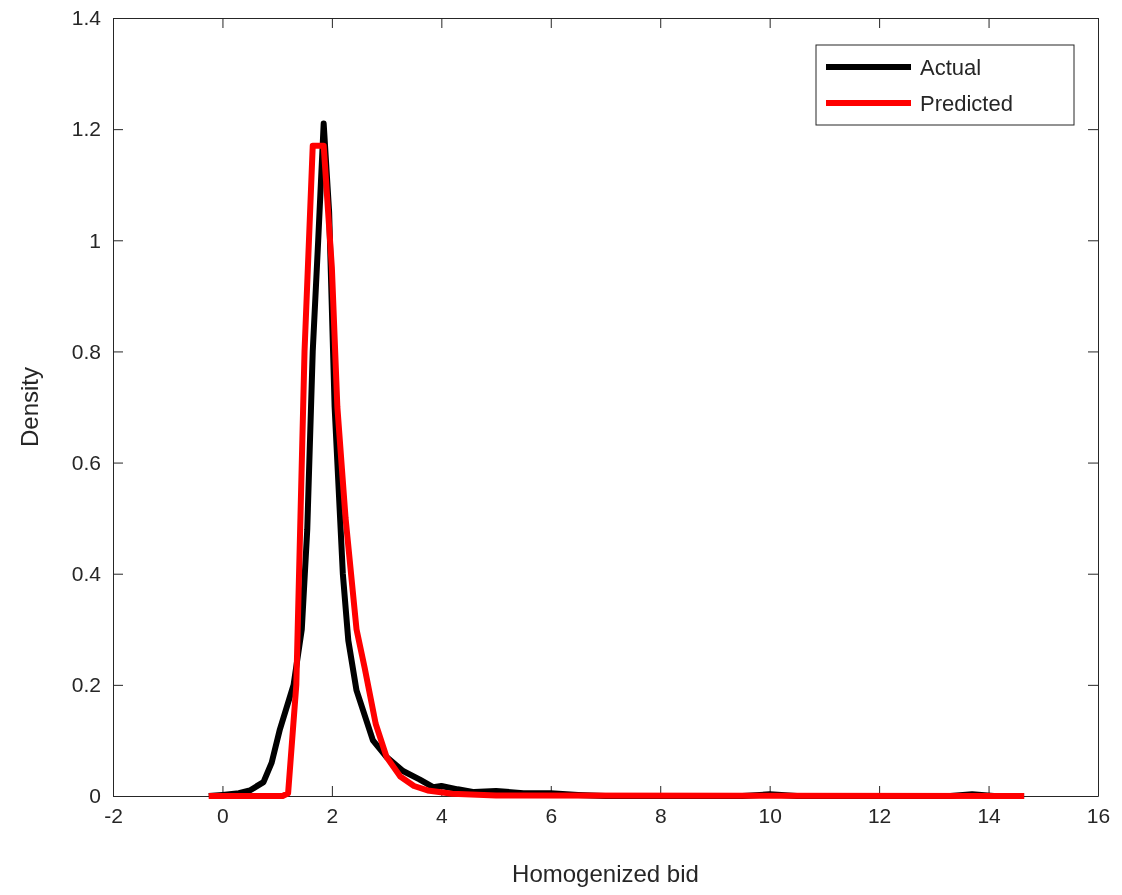 This screenshot has height=895, width=1122. I want to click on x-tick-label: 10, so click(770, 815).